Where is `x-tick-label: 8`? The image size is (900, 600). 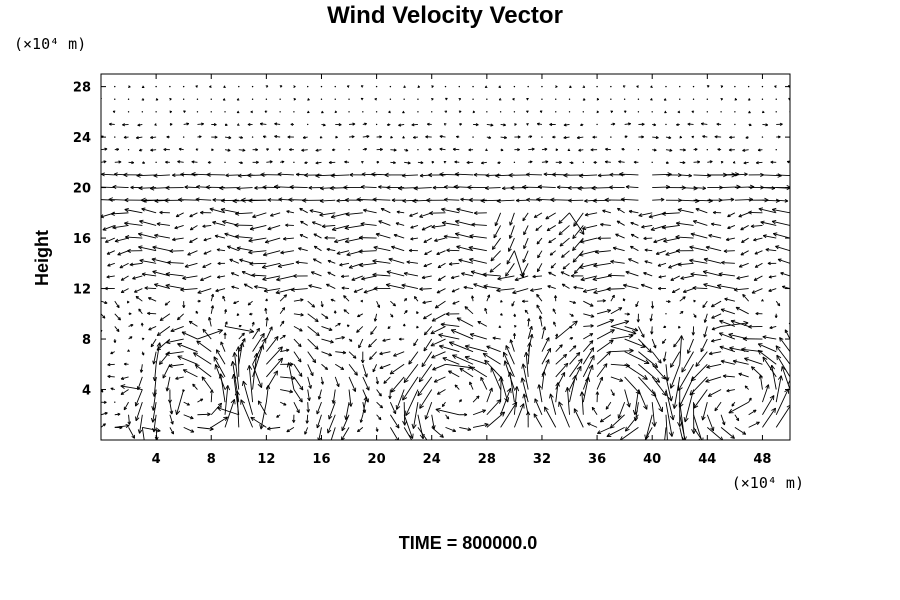
x-tick-label: 8 is located at coordinates (211, 459).